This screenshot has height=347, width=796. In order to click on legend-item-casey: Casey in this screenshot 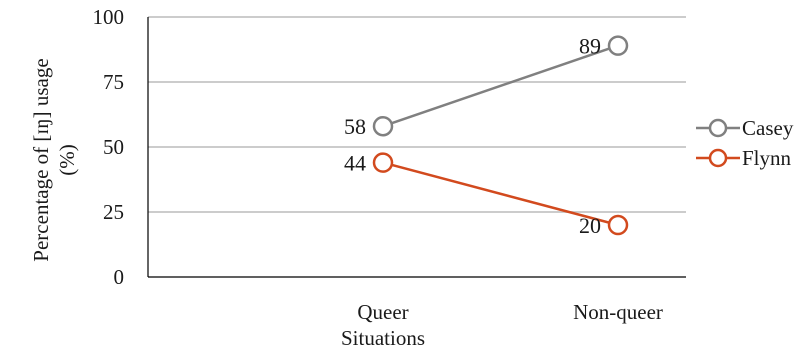, I will do `click(745, 128)`.